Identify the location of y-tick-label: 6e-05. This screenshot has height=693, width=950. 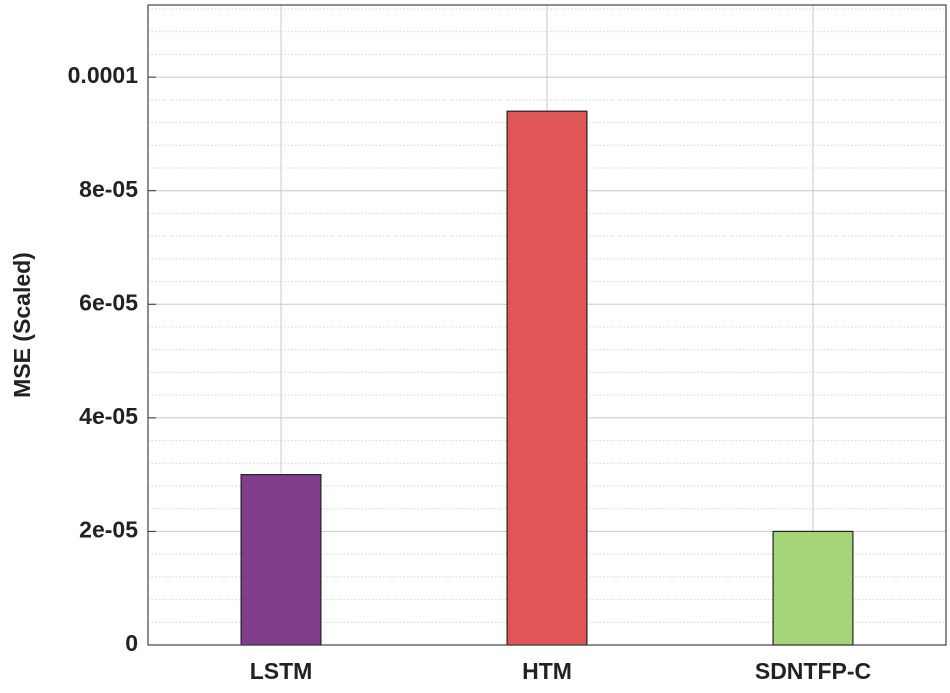
(108, 302).